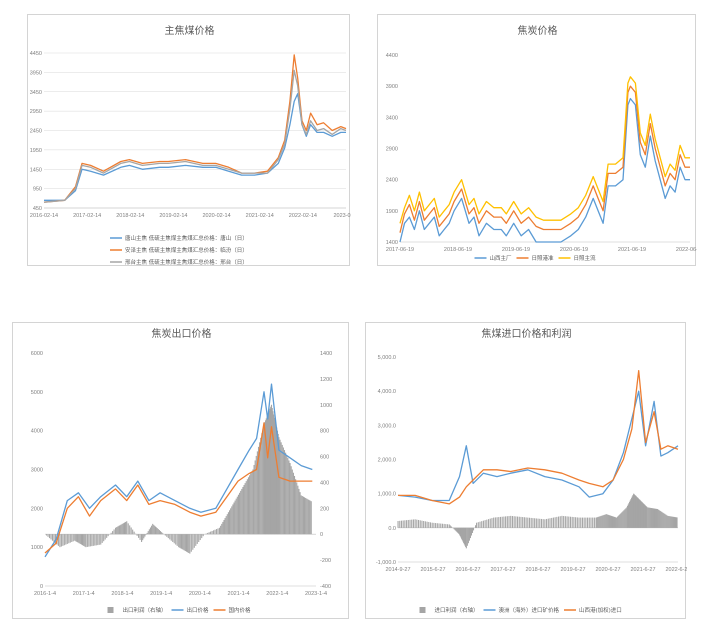 The height and width of the screenshot is (635, 709). What do you see at coordinates (44, 216) in the screenshot?
I see `x-tick-label: 2016-02-14` at bounding box center [44, 216].